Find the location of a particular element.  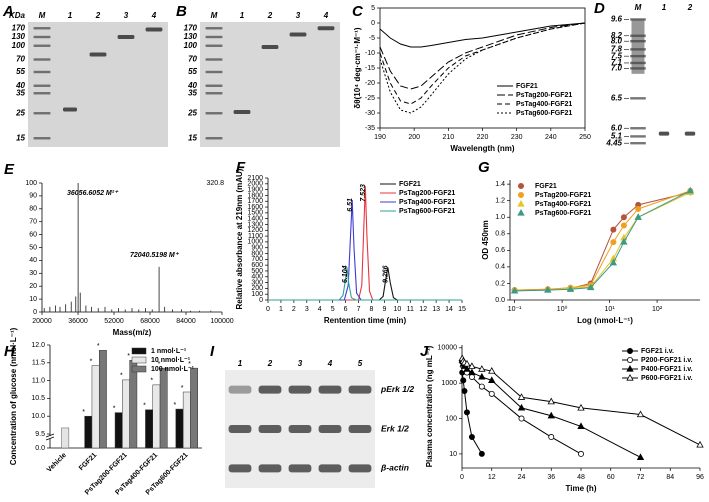

panel-letter: J is located at coordinates (424, 351).